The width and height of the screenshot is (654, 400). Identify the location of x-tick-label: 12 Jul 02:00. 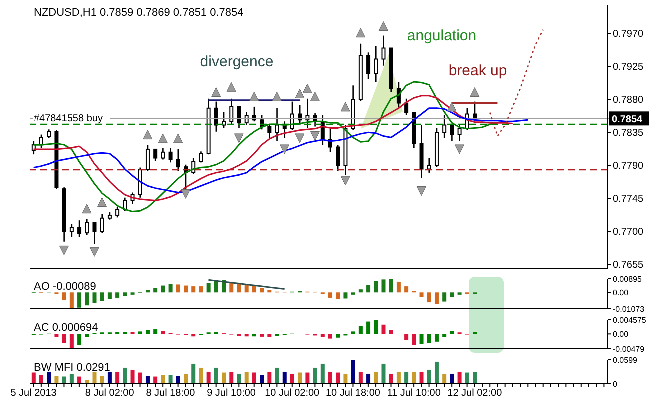
(475, 394).